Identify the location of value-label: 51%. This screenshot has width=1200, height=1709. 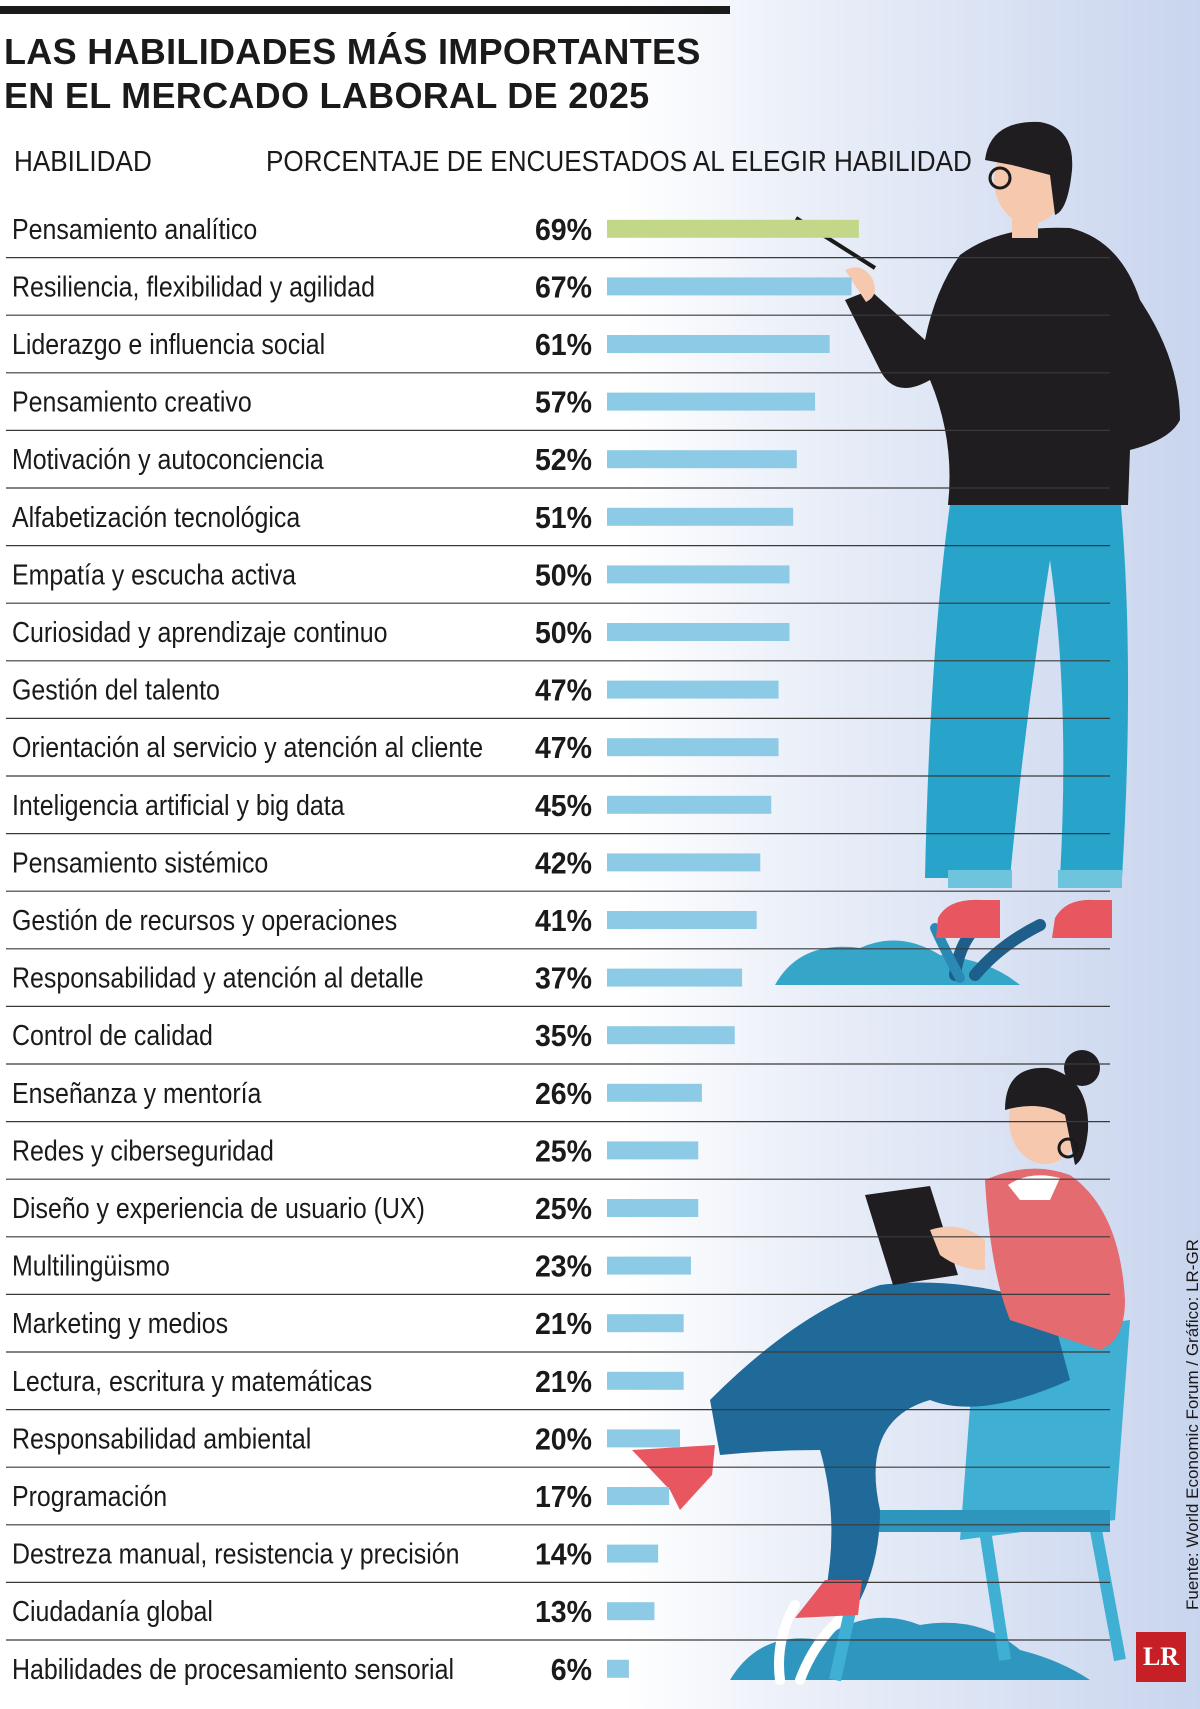
(563, 518).